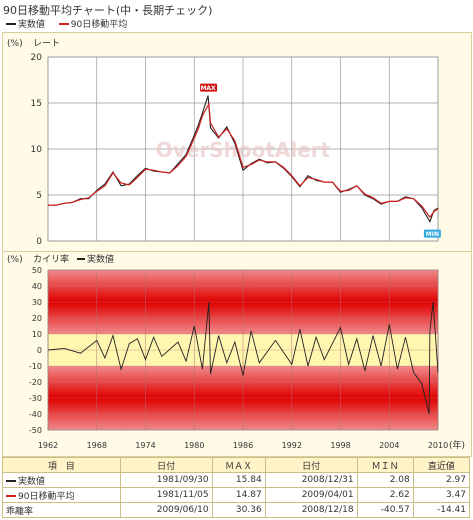 This screenshot has height=520, width=473. I want to click on rate-y-ticks: 0 5 10 15 20, so click(37, 150).